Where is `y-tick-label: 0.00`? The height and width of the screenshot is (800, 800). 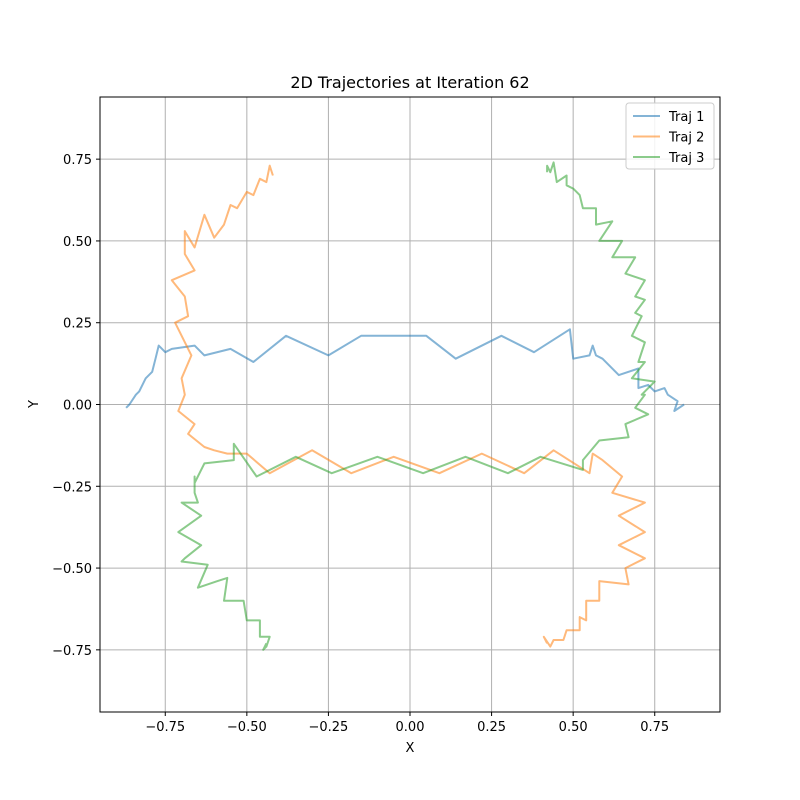 y-tick-label: 0.00 is located at coordinates (77, 406).